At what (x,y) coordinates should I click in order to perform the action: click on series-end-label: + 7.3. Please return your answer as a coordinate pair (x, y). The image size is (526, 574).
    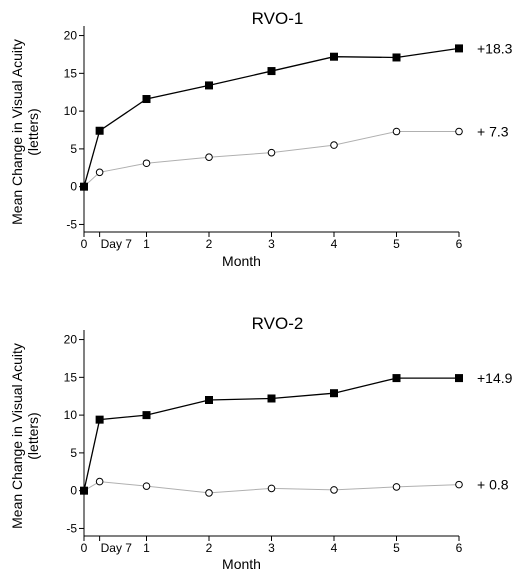
    Looking at the image, I should click on (493, 132).